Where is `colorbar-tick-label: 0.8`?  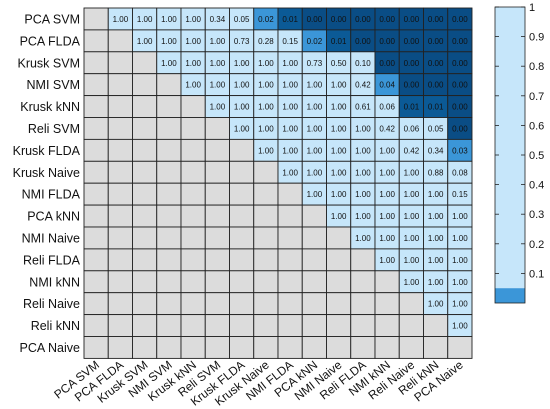 colorbar-tick-label: 0.8 is located at coordinates (536, 67).